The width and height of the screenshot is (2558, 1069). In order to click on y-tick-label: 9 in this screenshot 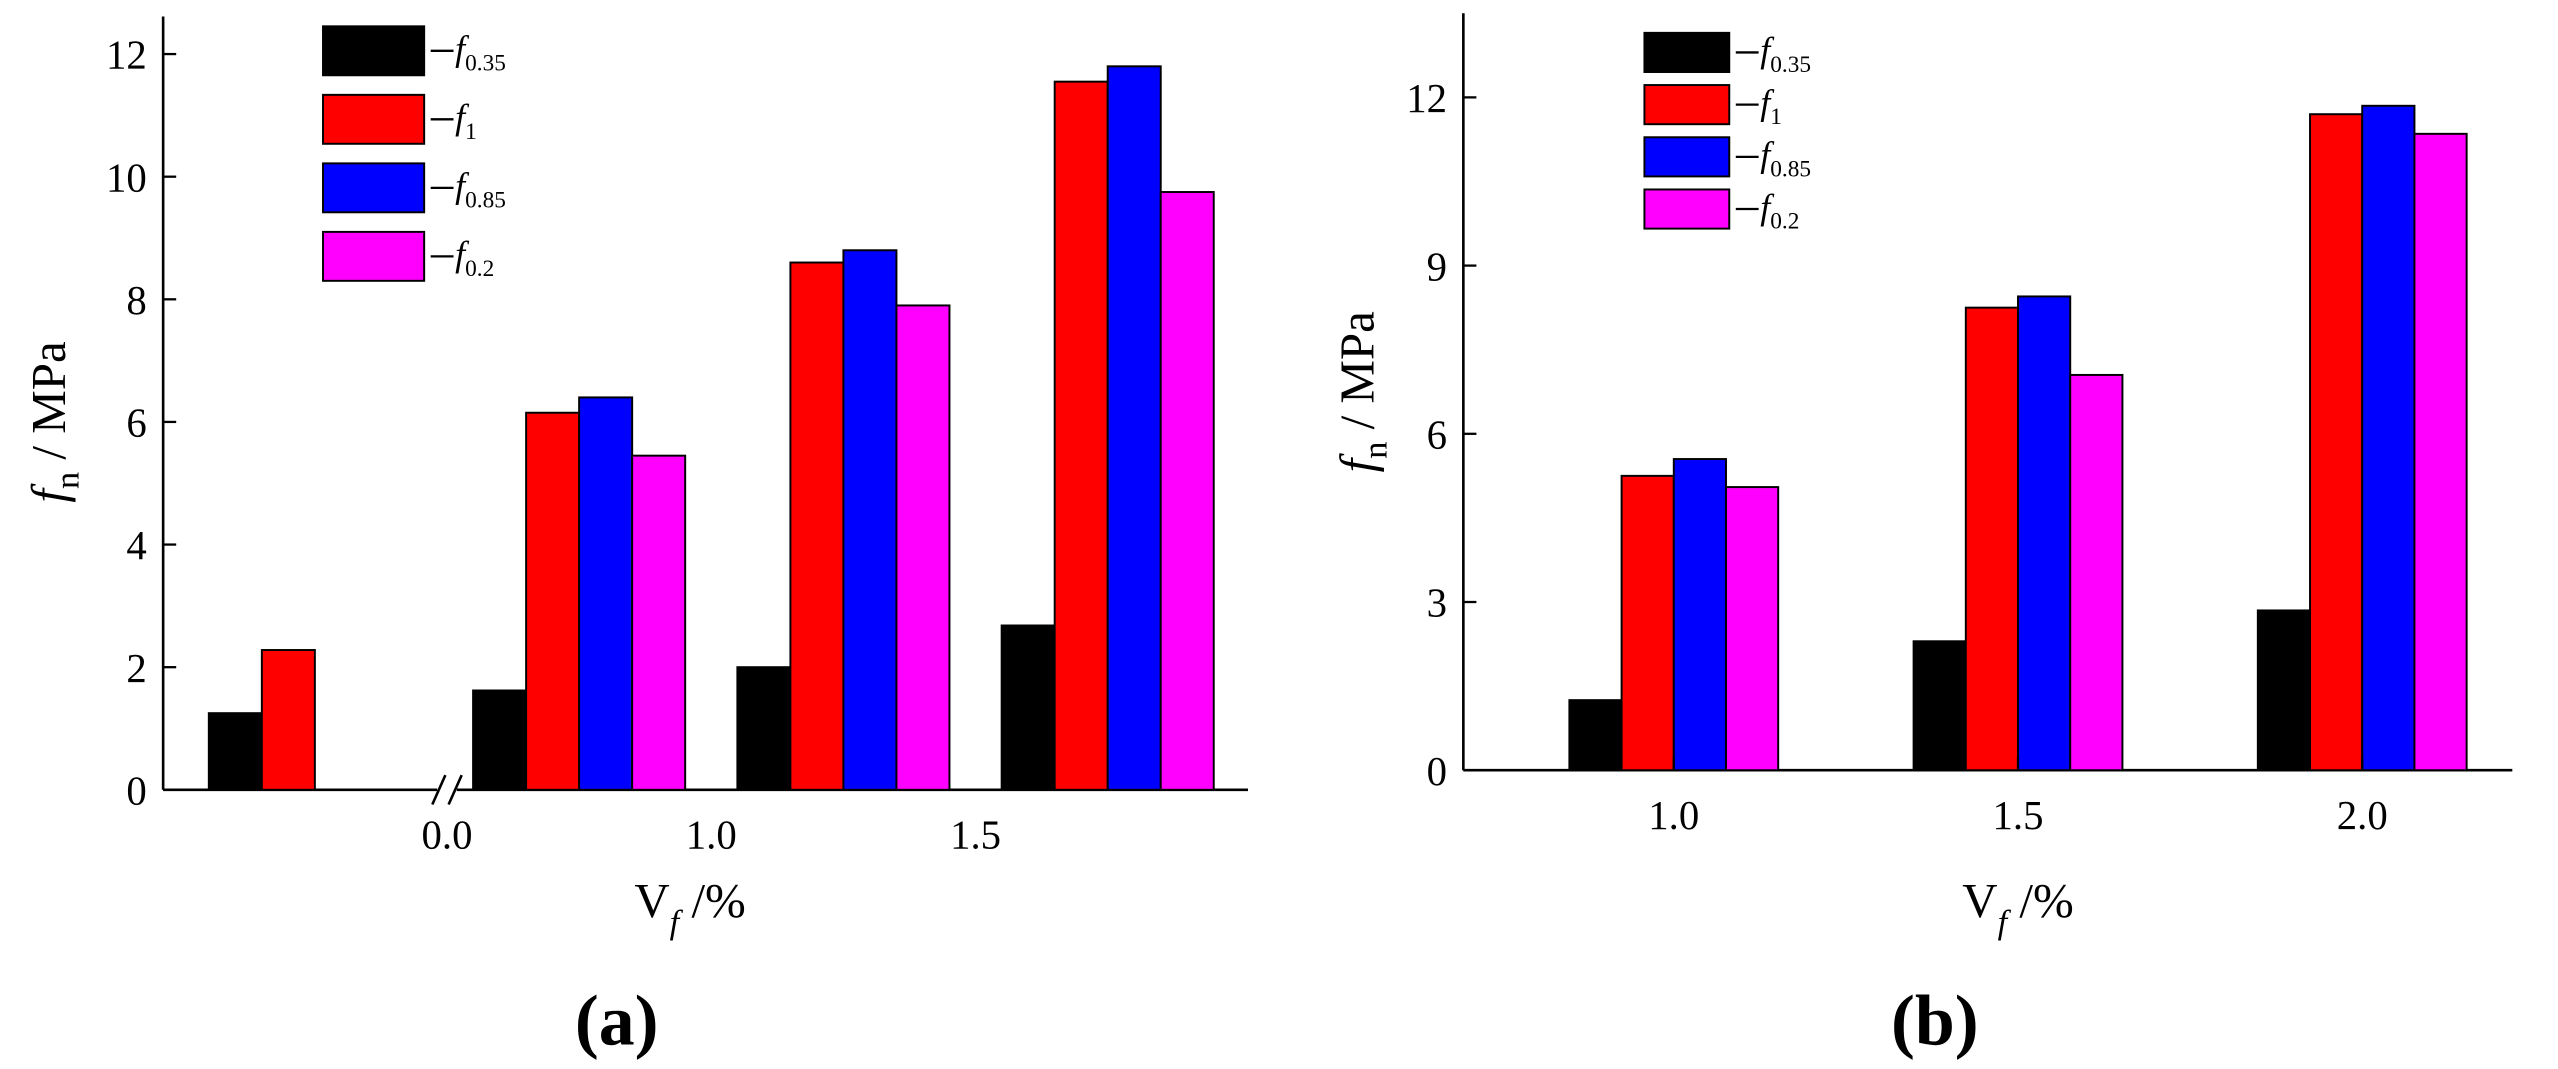, I will do `click(1437, 266)`.